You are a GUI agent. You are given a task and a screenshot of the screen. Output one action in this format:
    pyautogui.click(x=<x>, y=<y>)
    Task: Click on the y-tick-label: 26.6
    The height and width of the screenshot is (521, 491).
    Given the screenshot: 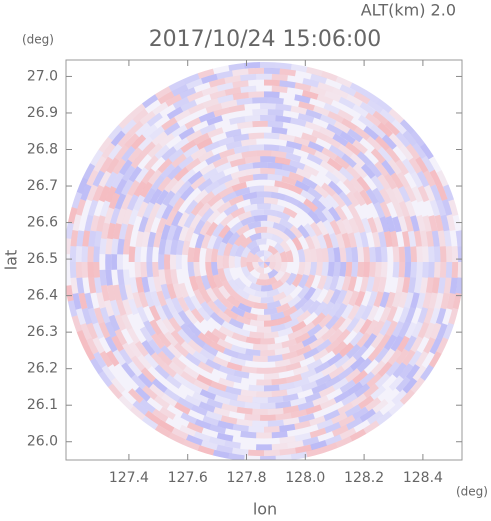 What is the action you would take?
    pyautogui.click(x=42, y=223)
    